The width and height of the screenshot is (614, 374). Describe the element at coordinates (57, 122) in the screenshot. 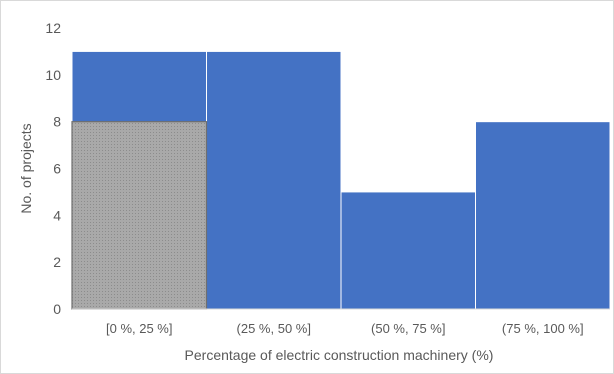

I see `y-tick-label-8: 8` at that location.